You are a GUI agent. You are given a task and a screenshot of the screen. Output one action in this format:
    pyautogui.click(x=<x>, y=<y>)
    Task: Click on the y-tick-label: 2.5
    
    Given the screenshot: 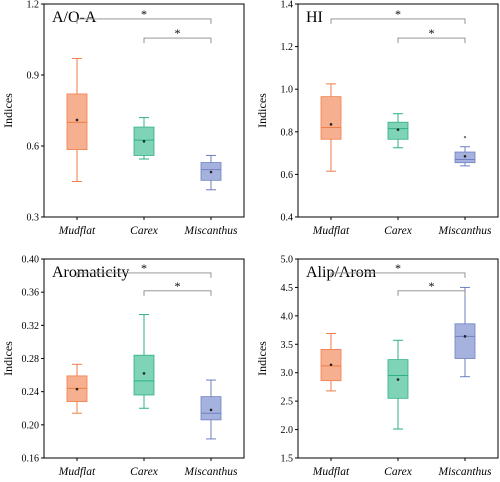 What is the action you would take?
    pyautogui.click(x=287, y=402)
    